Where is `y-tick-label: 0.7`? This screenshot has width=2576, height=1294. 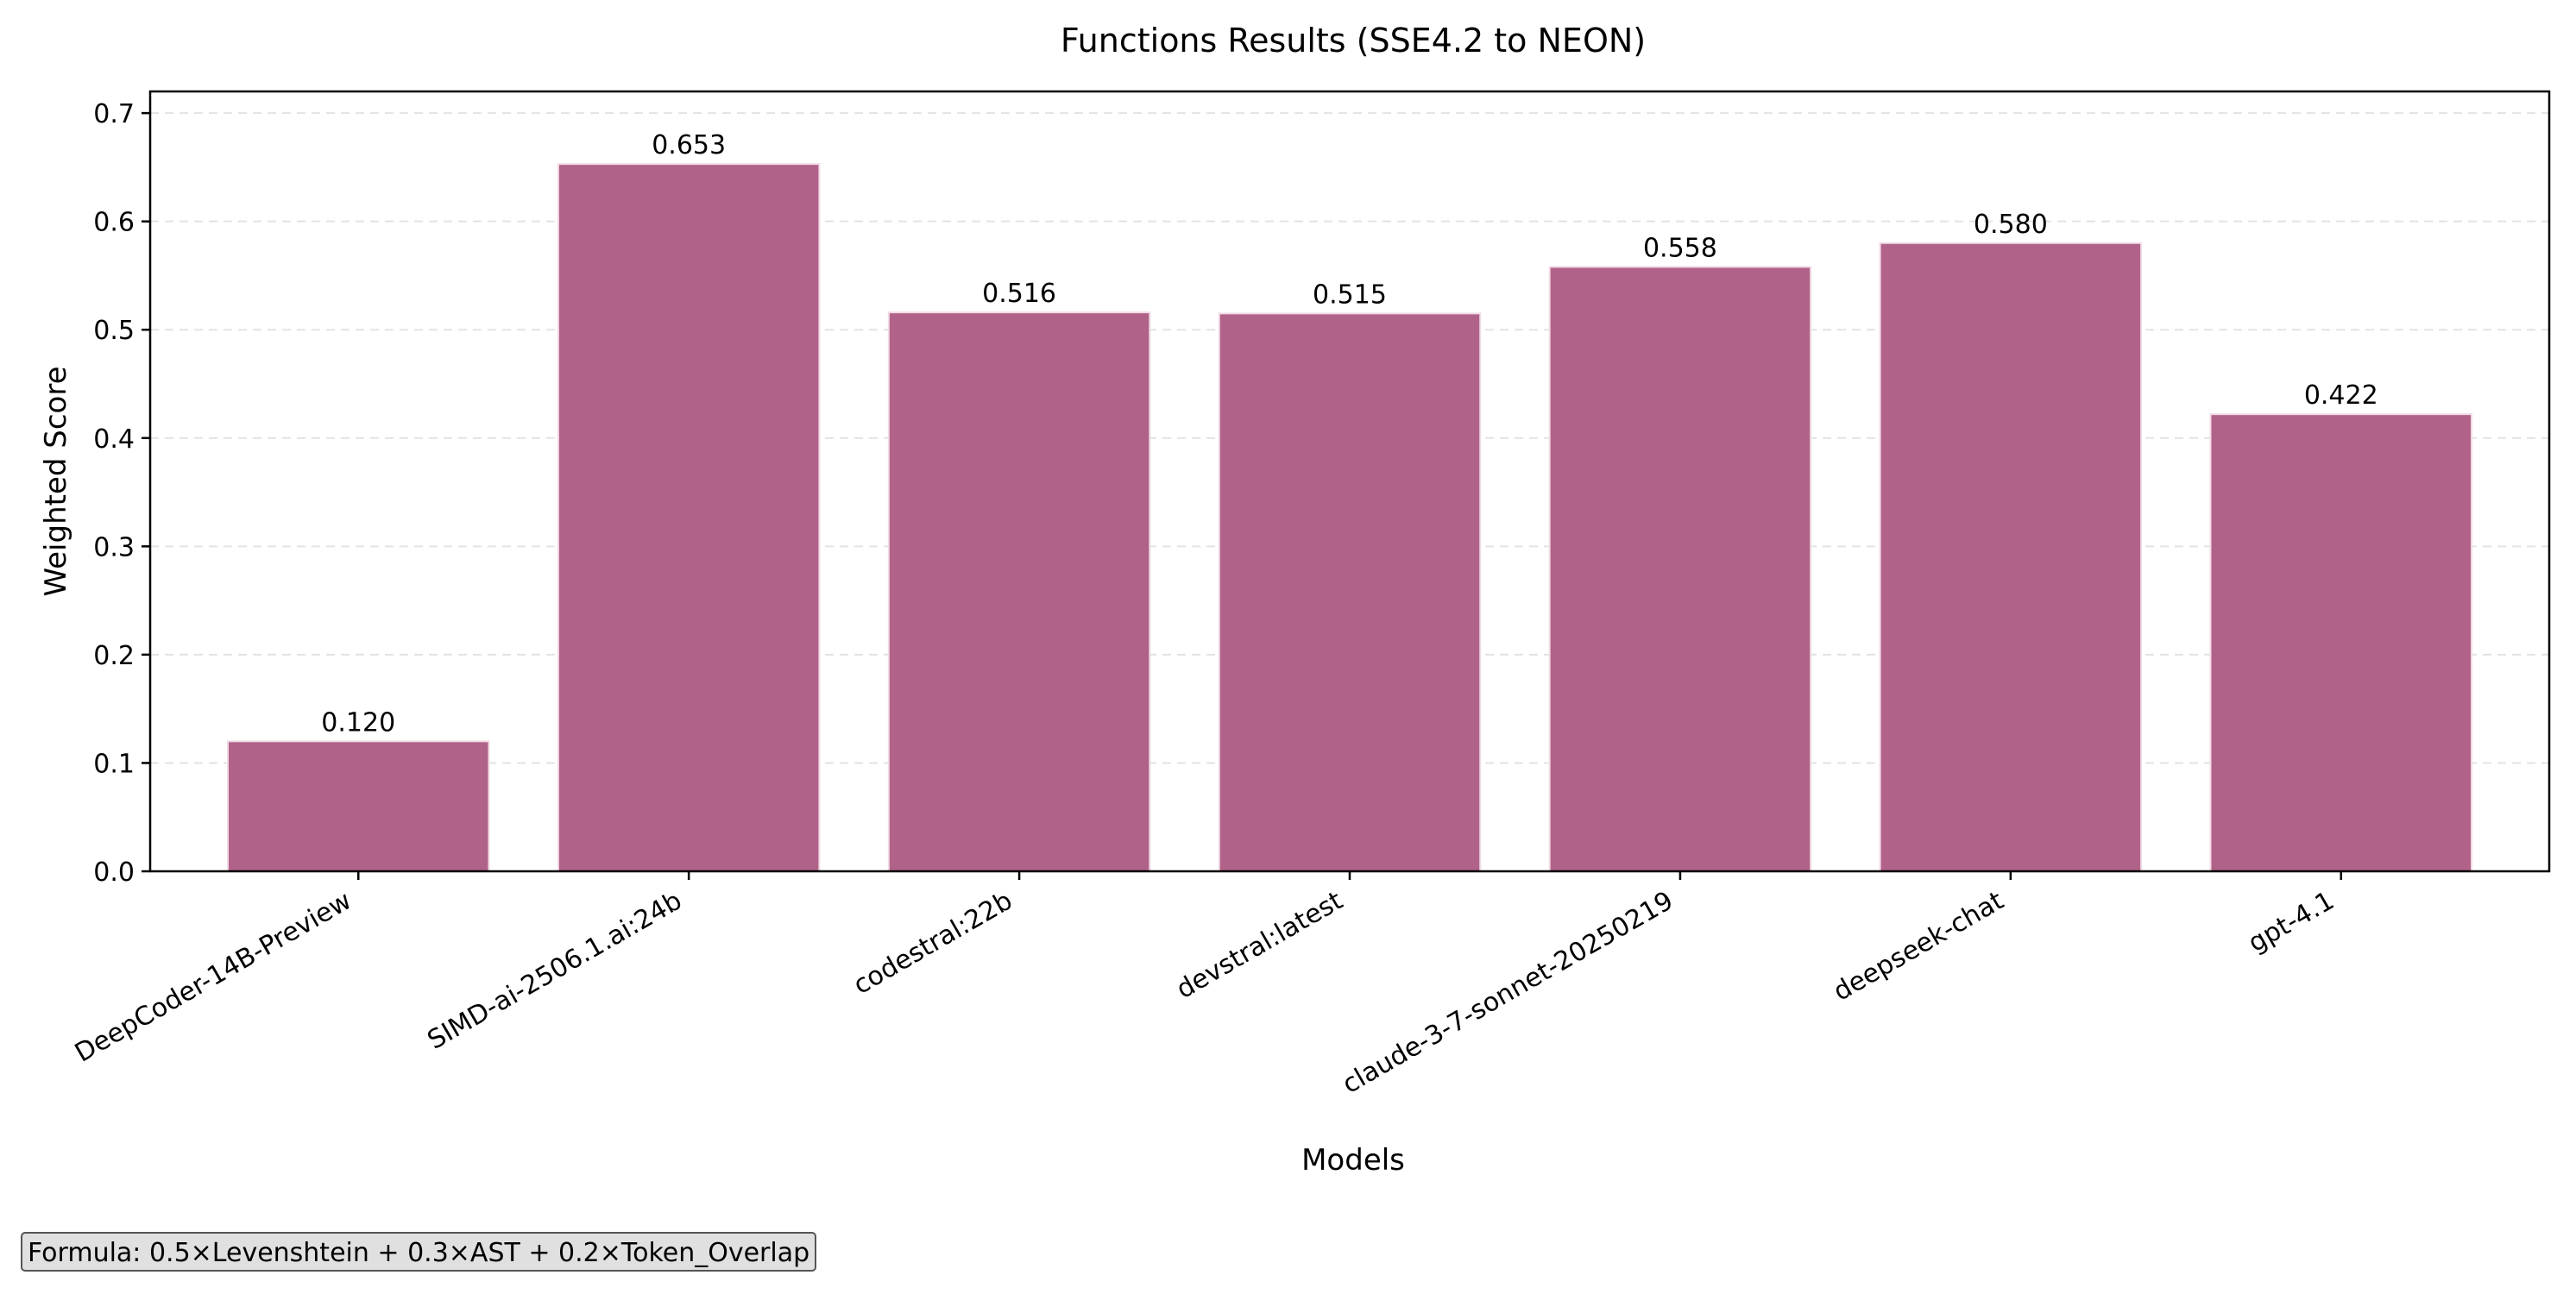
y-tick-label: 0.7 is located at coordinates (114, 114).